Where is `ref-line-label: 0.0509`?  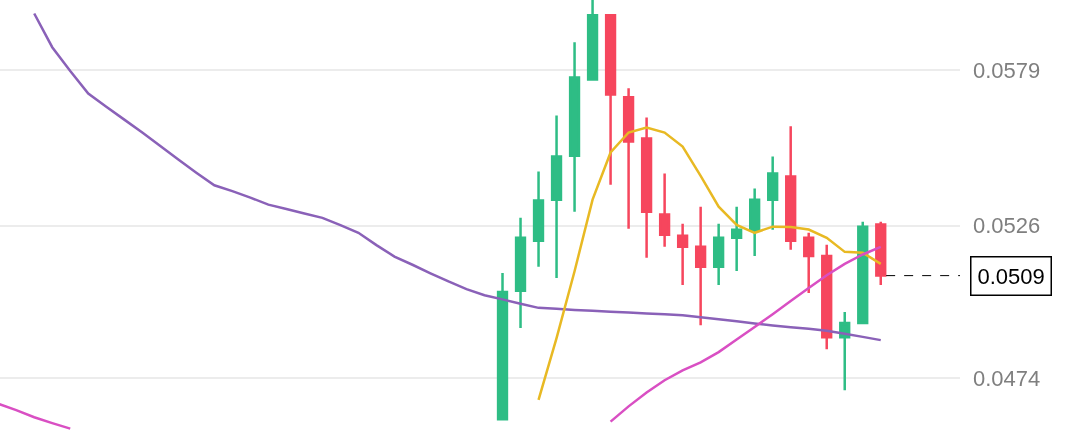 ref-line-label: 0.0509 is located at coordinates (1011, 276).